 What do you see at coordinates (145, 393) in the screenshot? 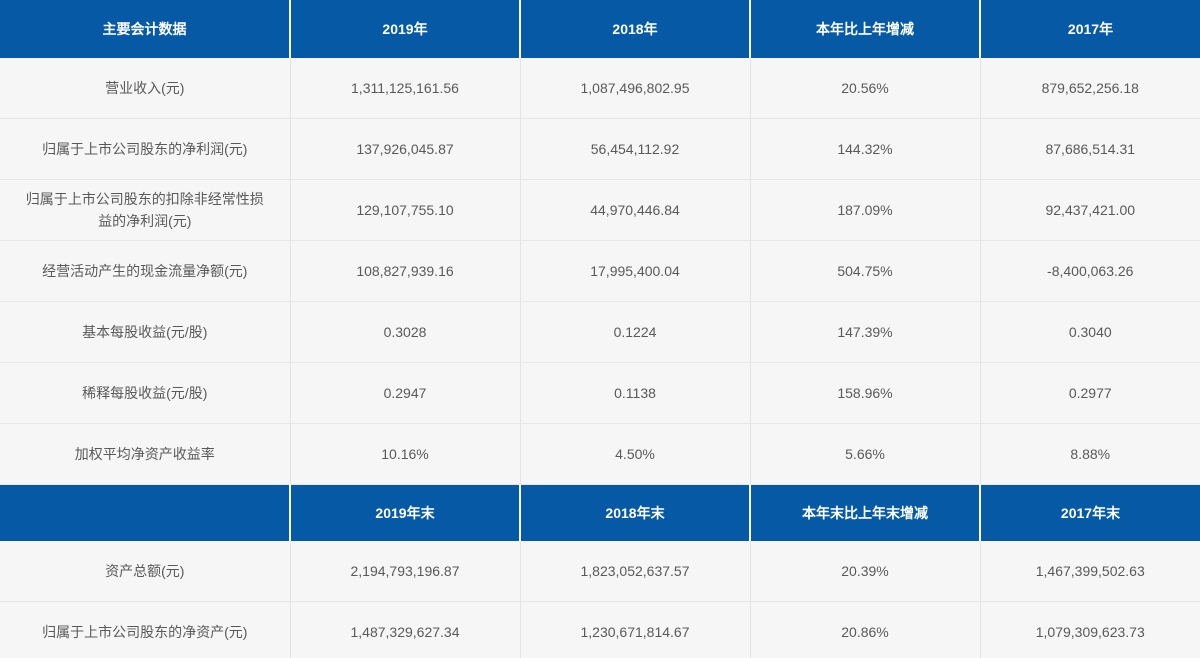
I see `row-label: 稀释每股收益(元/股)` at bounding box center [145, 393].